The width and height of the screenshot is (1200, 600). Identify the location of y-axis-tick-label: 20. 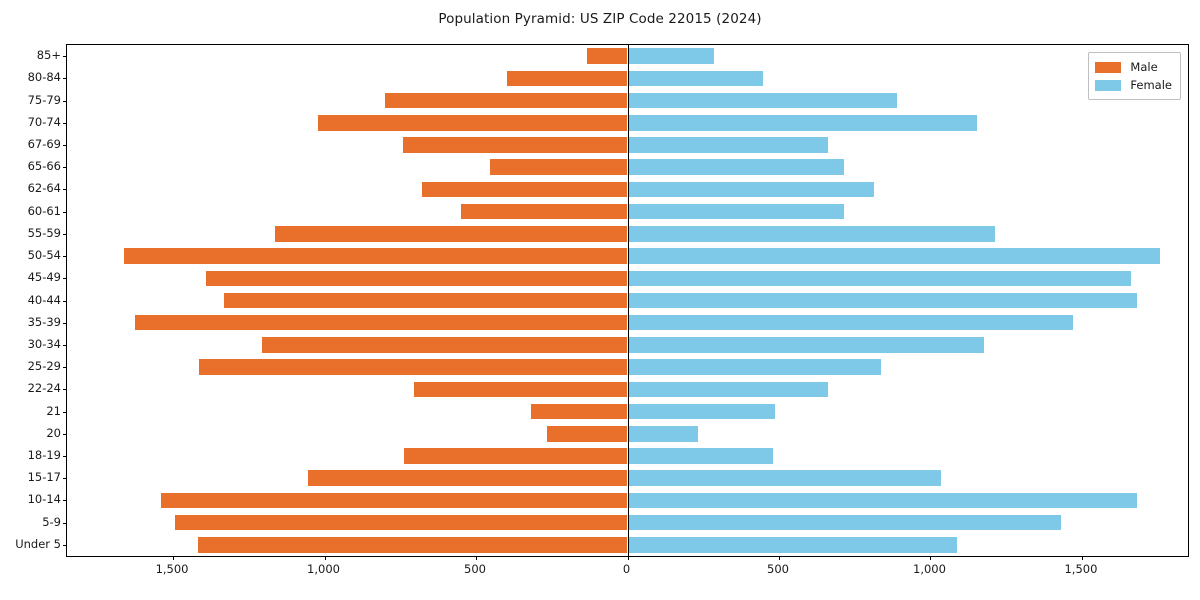
(53, 432).